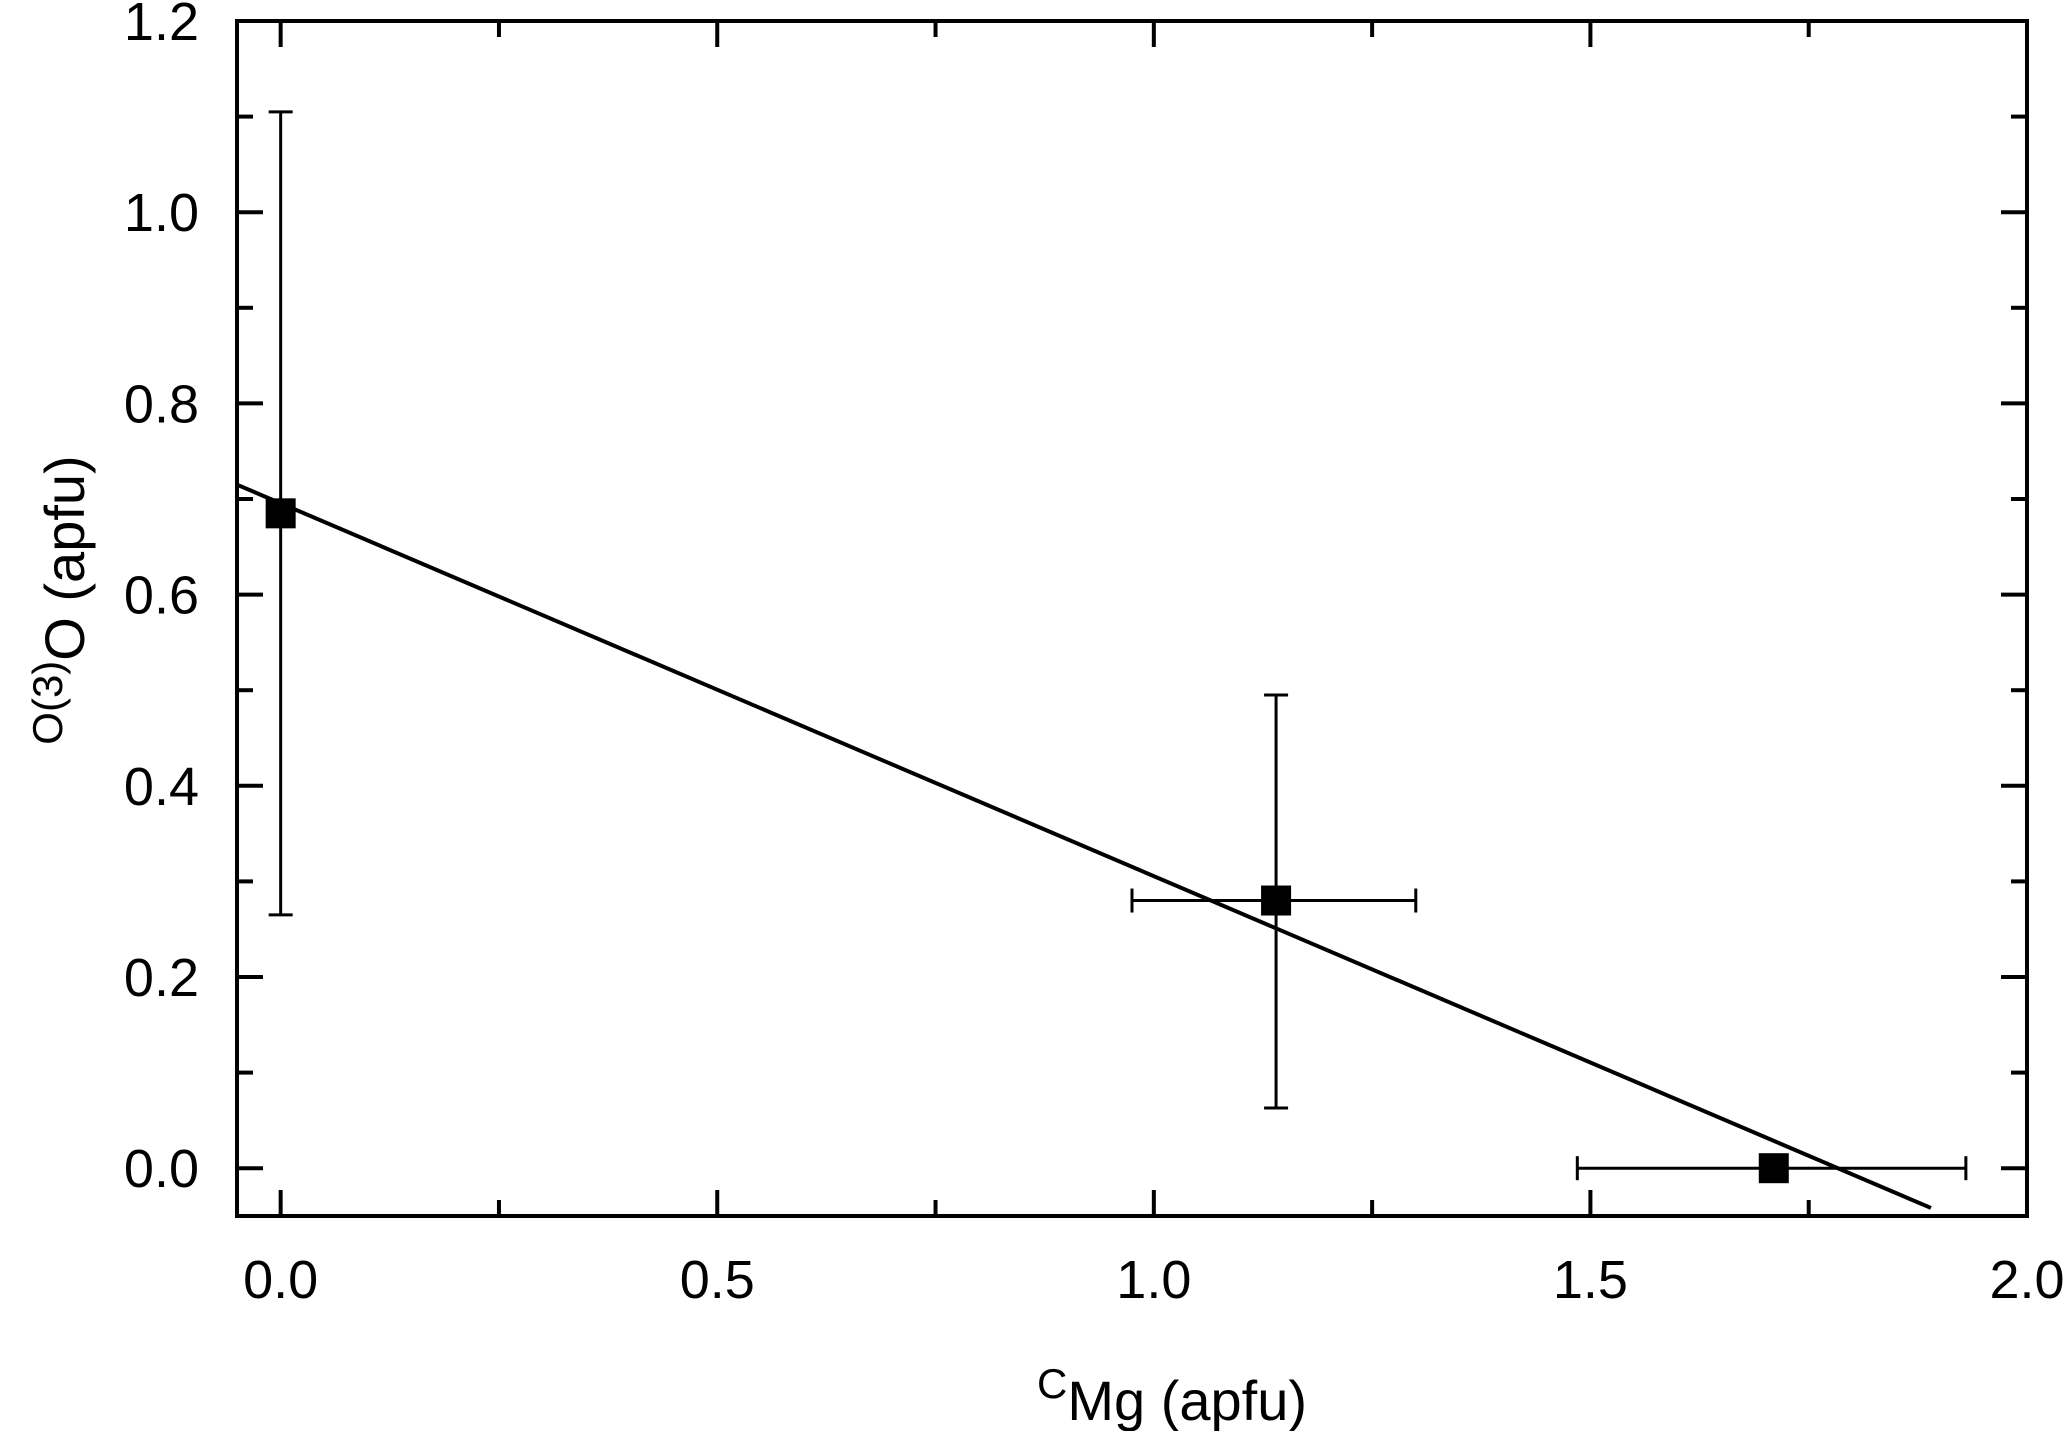 The width and height of the screenshot is (2067, 1431). Describe the element at coordinates (717, 1280) in the screenshot. I see `x-tick-label: 0.5` at that location.